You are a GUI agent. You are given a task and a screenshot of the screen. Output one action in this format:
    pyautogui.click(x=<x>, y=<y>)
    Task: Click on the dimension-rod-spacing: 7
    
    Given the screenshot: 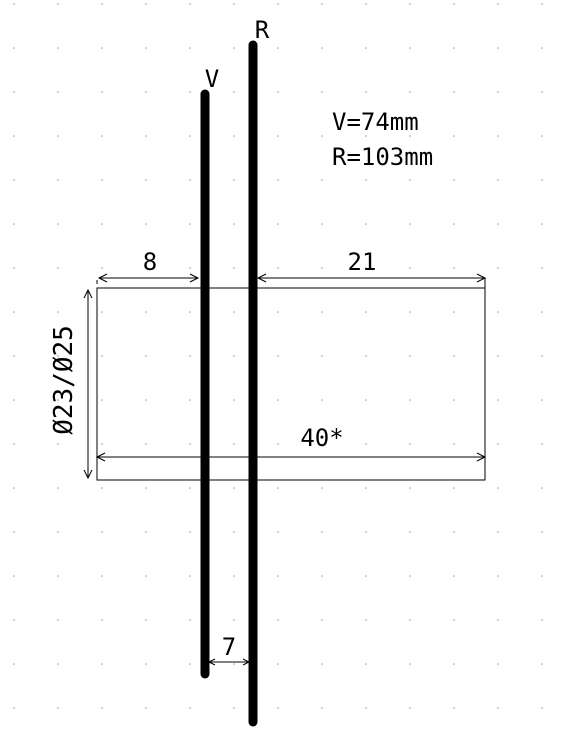 What is the action you would take?
    pyautogui.click(x=229, y=649)
    